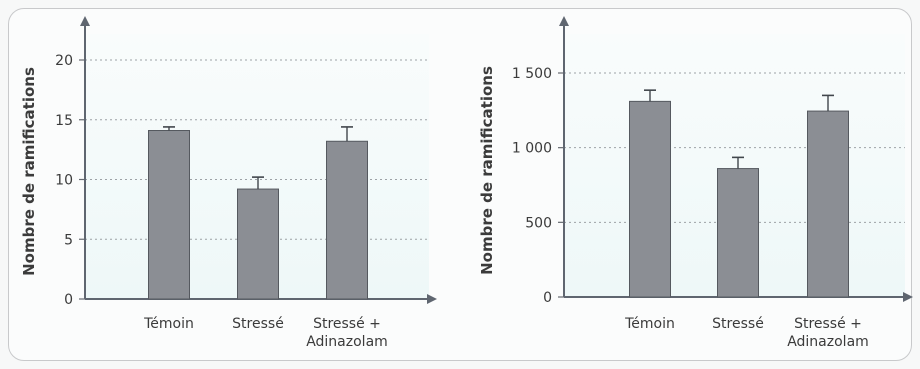 The width and height of the screenshot is (920, 369). What do you see at coordinates (828, 324) in the screenshot?
I see `chart-right-category-label: Stressé +` at bounding box center [828, 324].